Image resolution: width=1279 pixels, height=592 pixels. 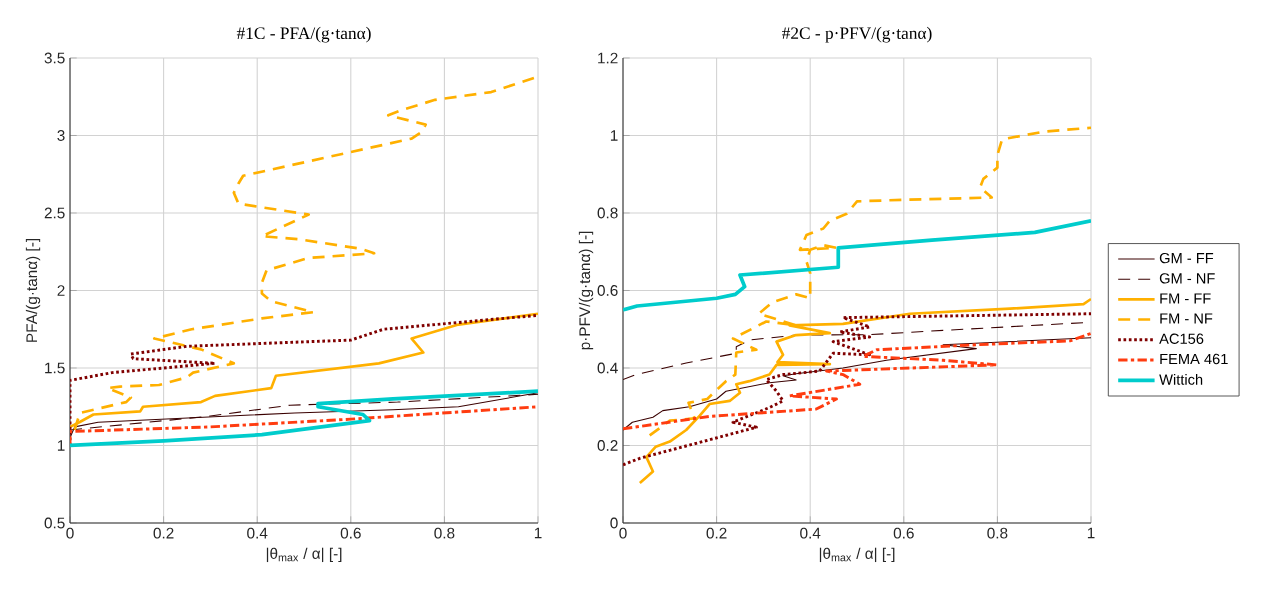 I want to click on chart-title: #1C - PFA/(g·tanα), so click(x=303, y=34).